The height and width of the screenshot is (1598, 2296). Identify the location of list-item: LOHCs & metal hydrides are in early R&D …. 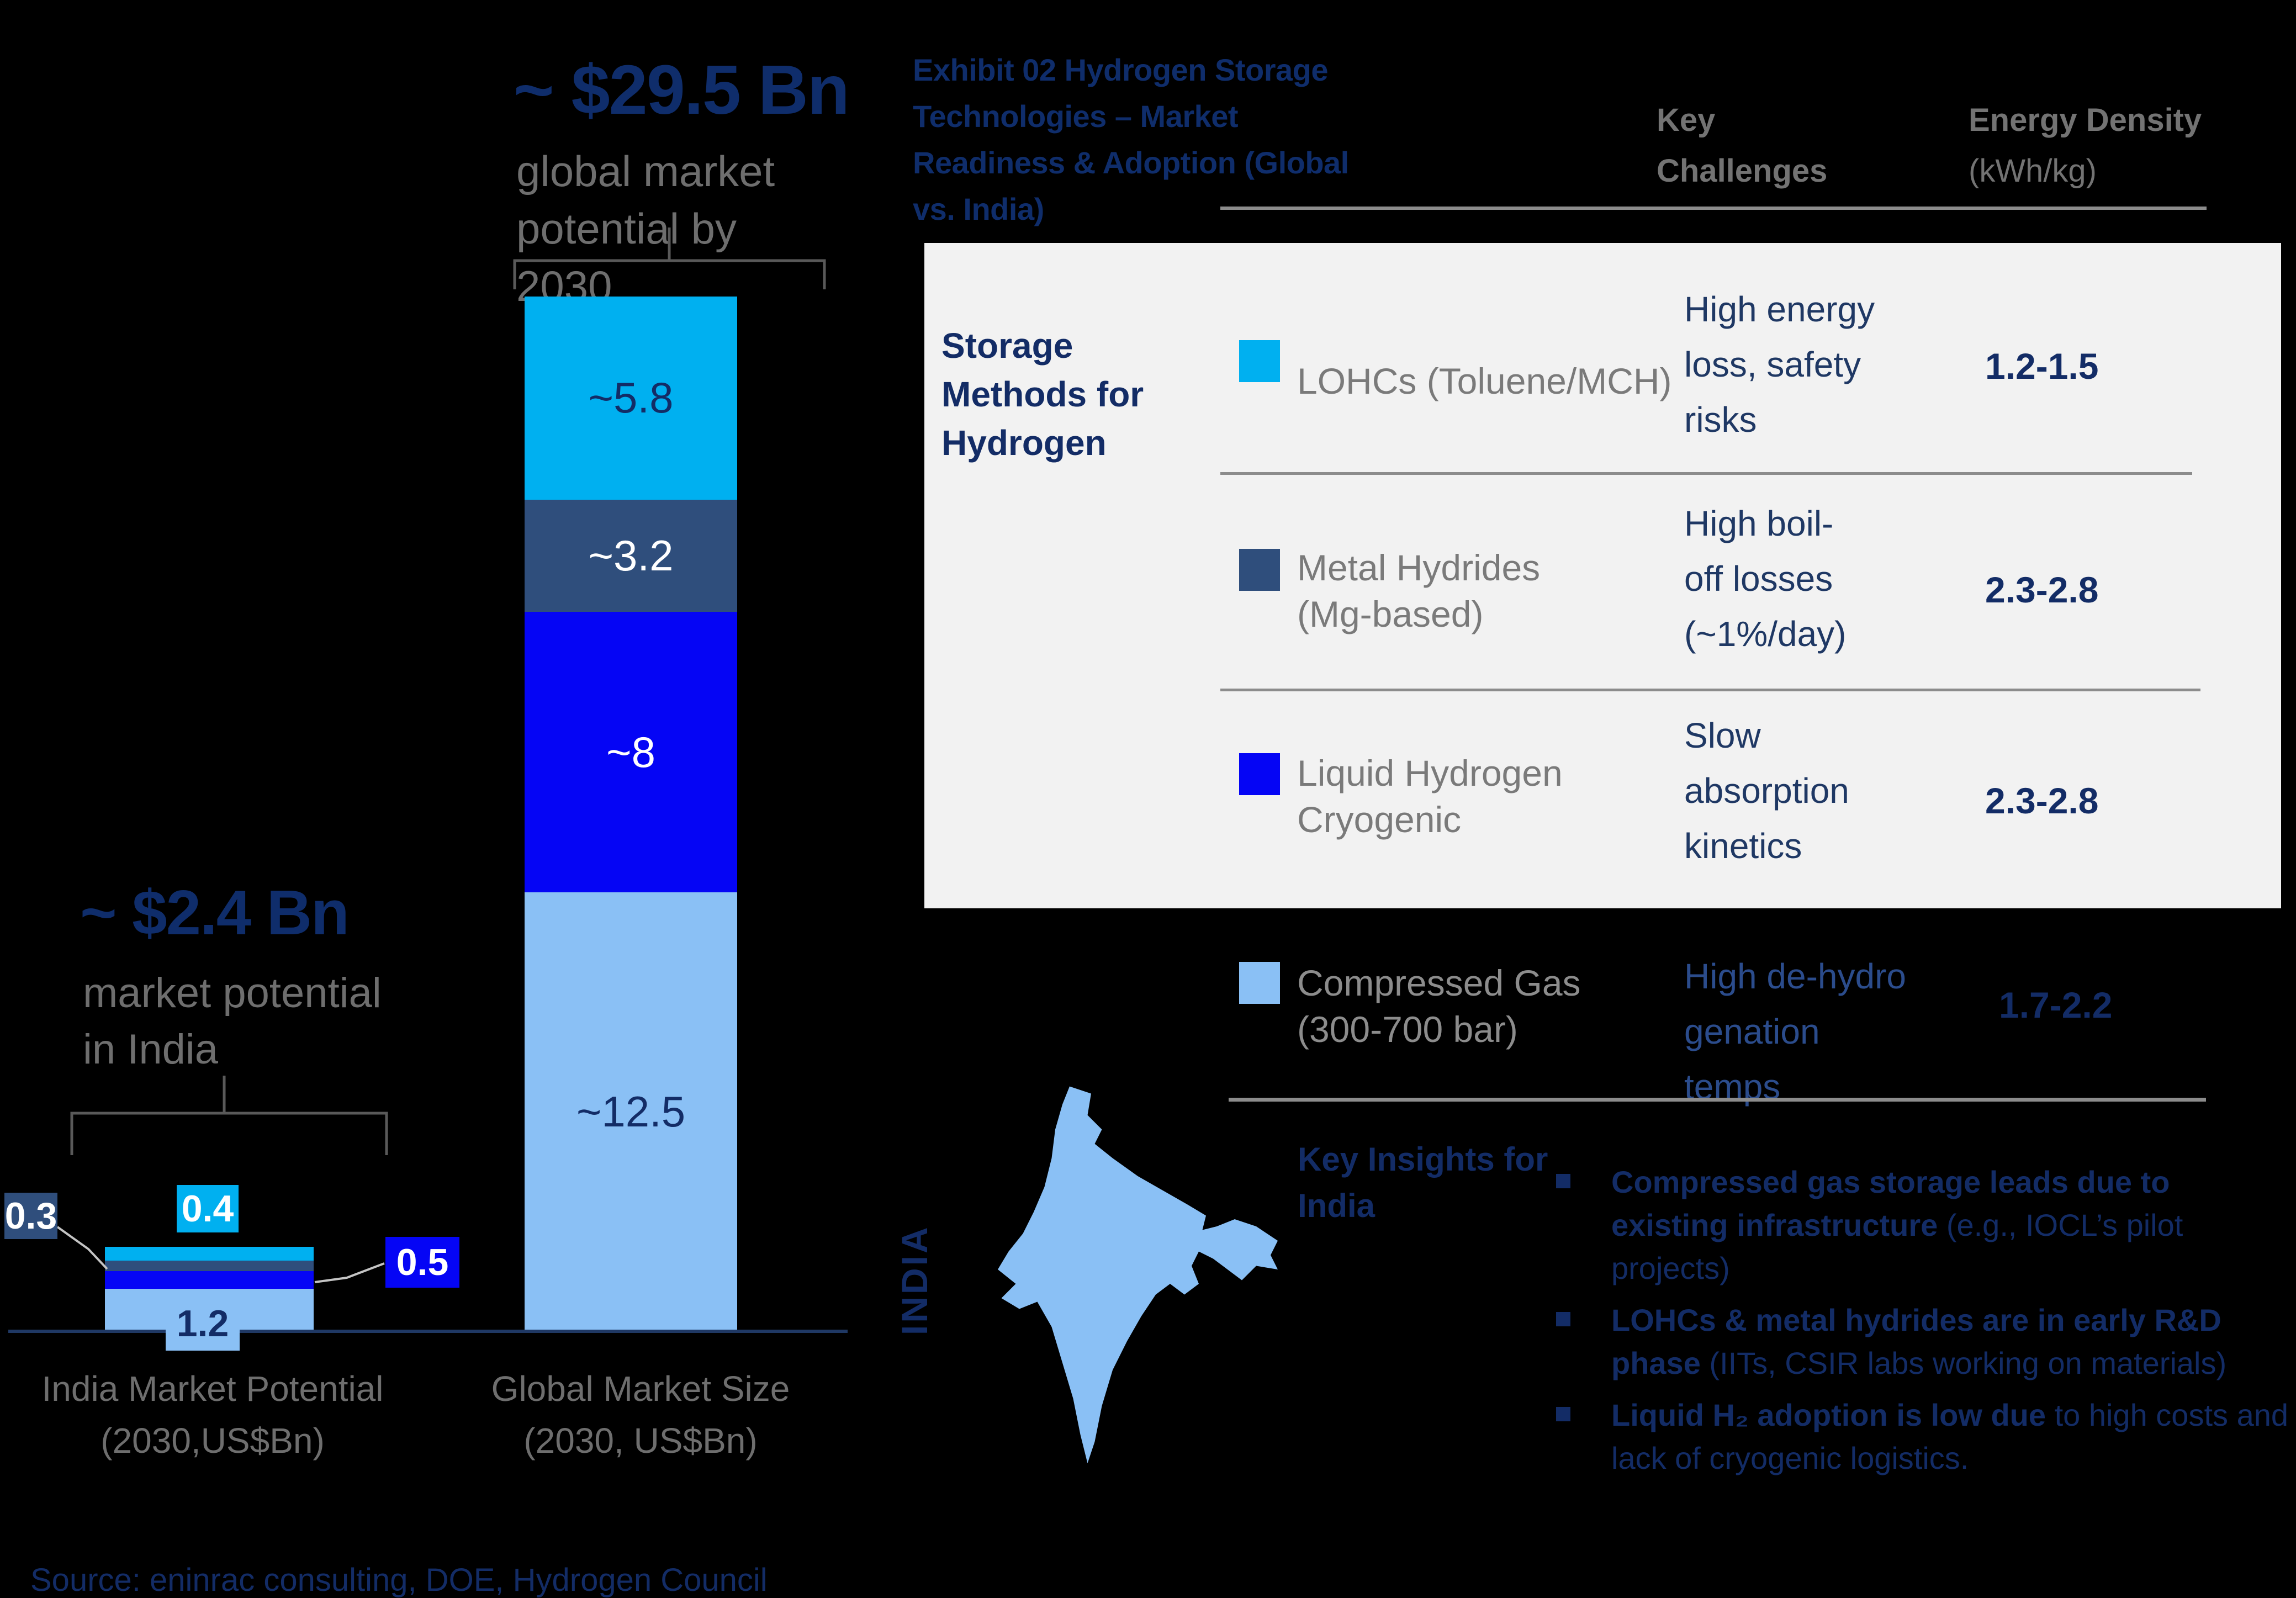
(1922, 1342).